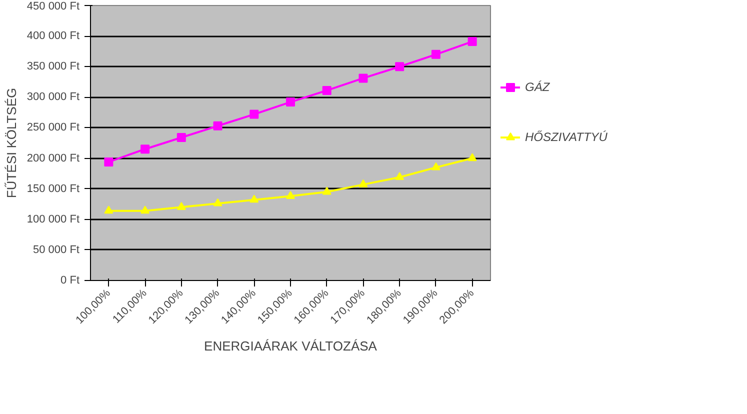 The width and height of the screenshot is (747, 414). What do you see at coordinates (11, 143) in the screenshot?
I see `y-axis-title: FŰTÉSI KÖLTSÉG` at bounding box center [11, 143].